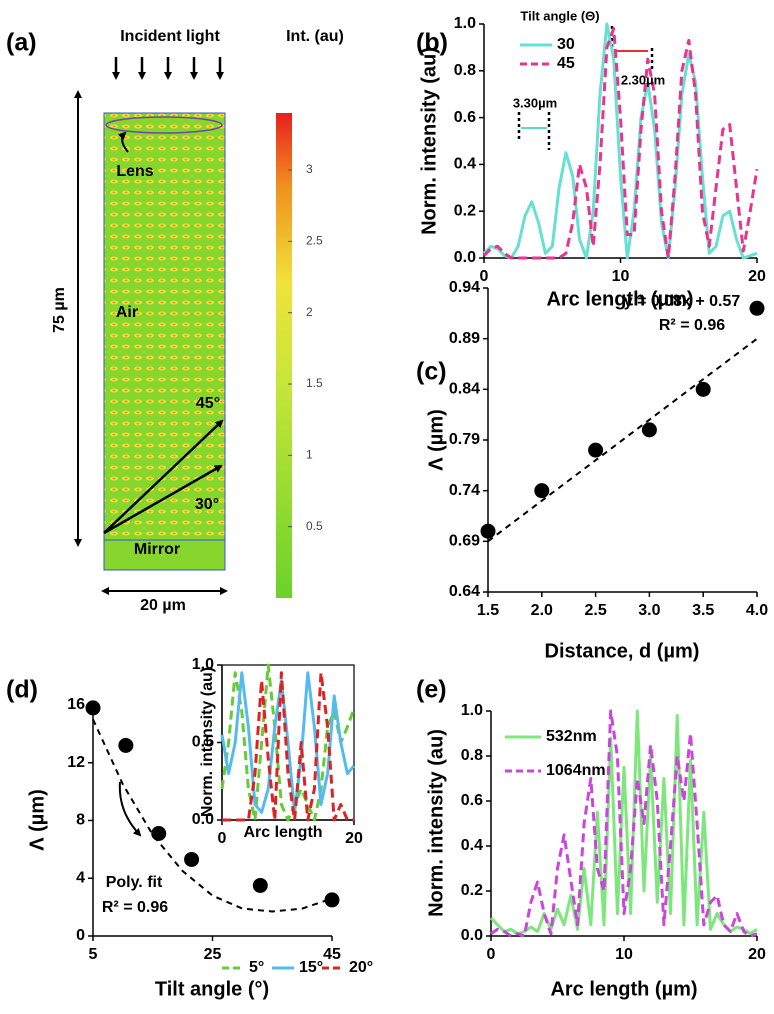  I want to click on x-tick-label: 45, so click(332, 954).